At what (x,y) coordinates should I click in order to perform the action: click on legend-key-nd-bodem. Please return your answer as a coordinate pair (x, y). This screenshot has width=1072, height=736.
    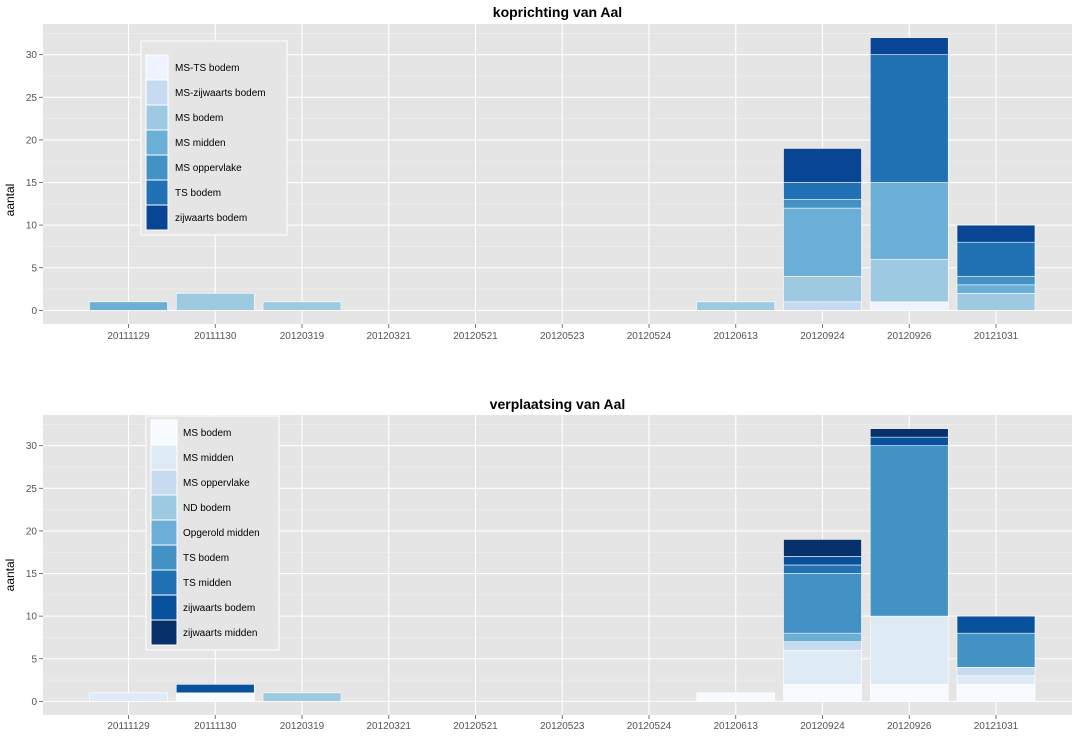
    Looking at the image, I should click on (164, 507).